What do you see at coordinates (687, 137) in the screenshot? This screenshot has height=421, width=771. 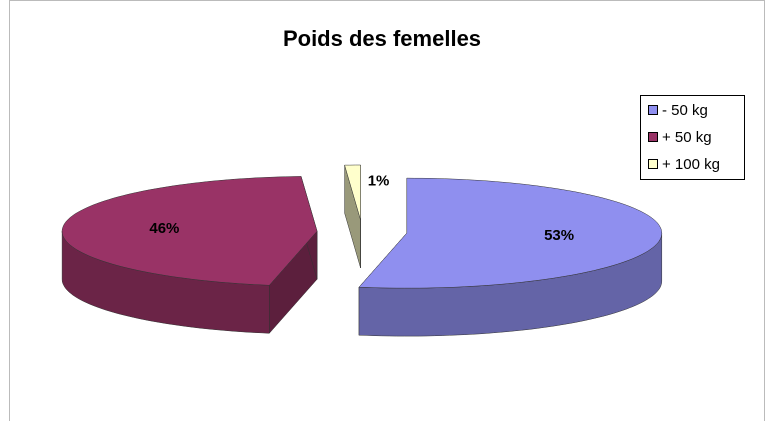 I see `legend-label: + 50 kg` at bounding box center [687, 137].